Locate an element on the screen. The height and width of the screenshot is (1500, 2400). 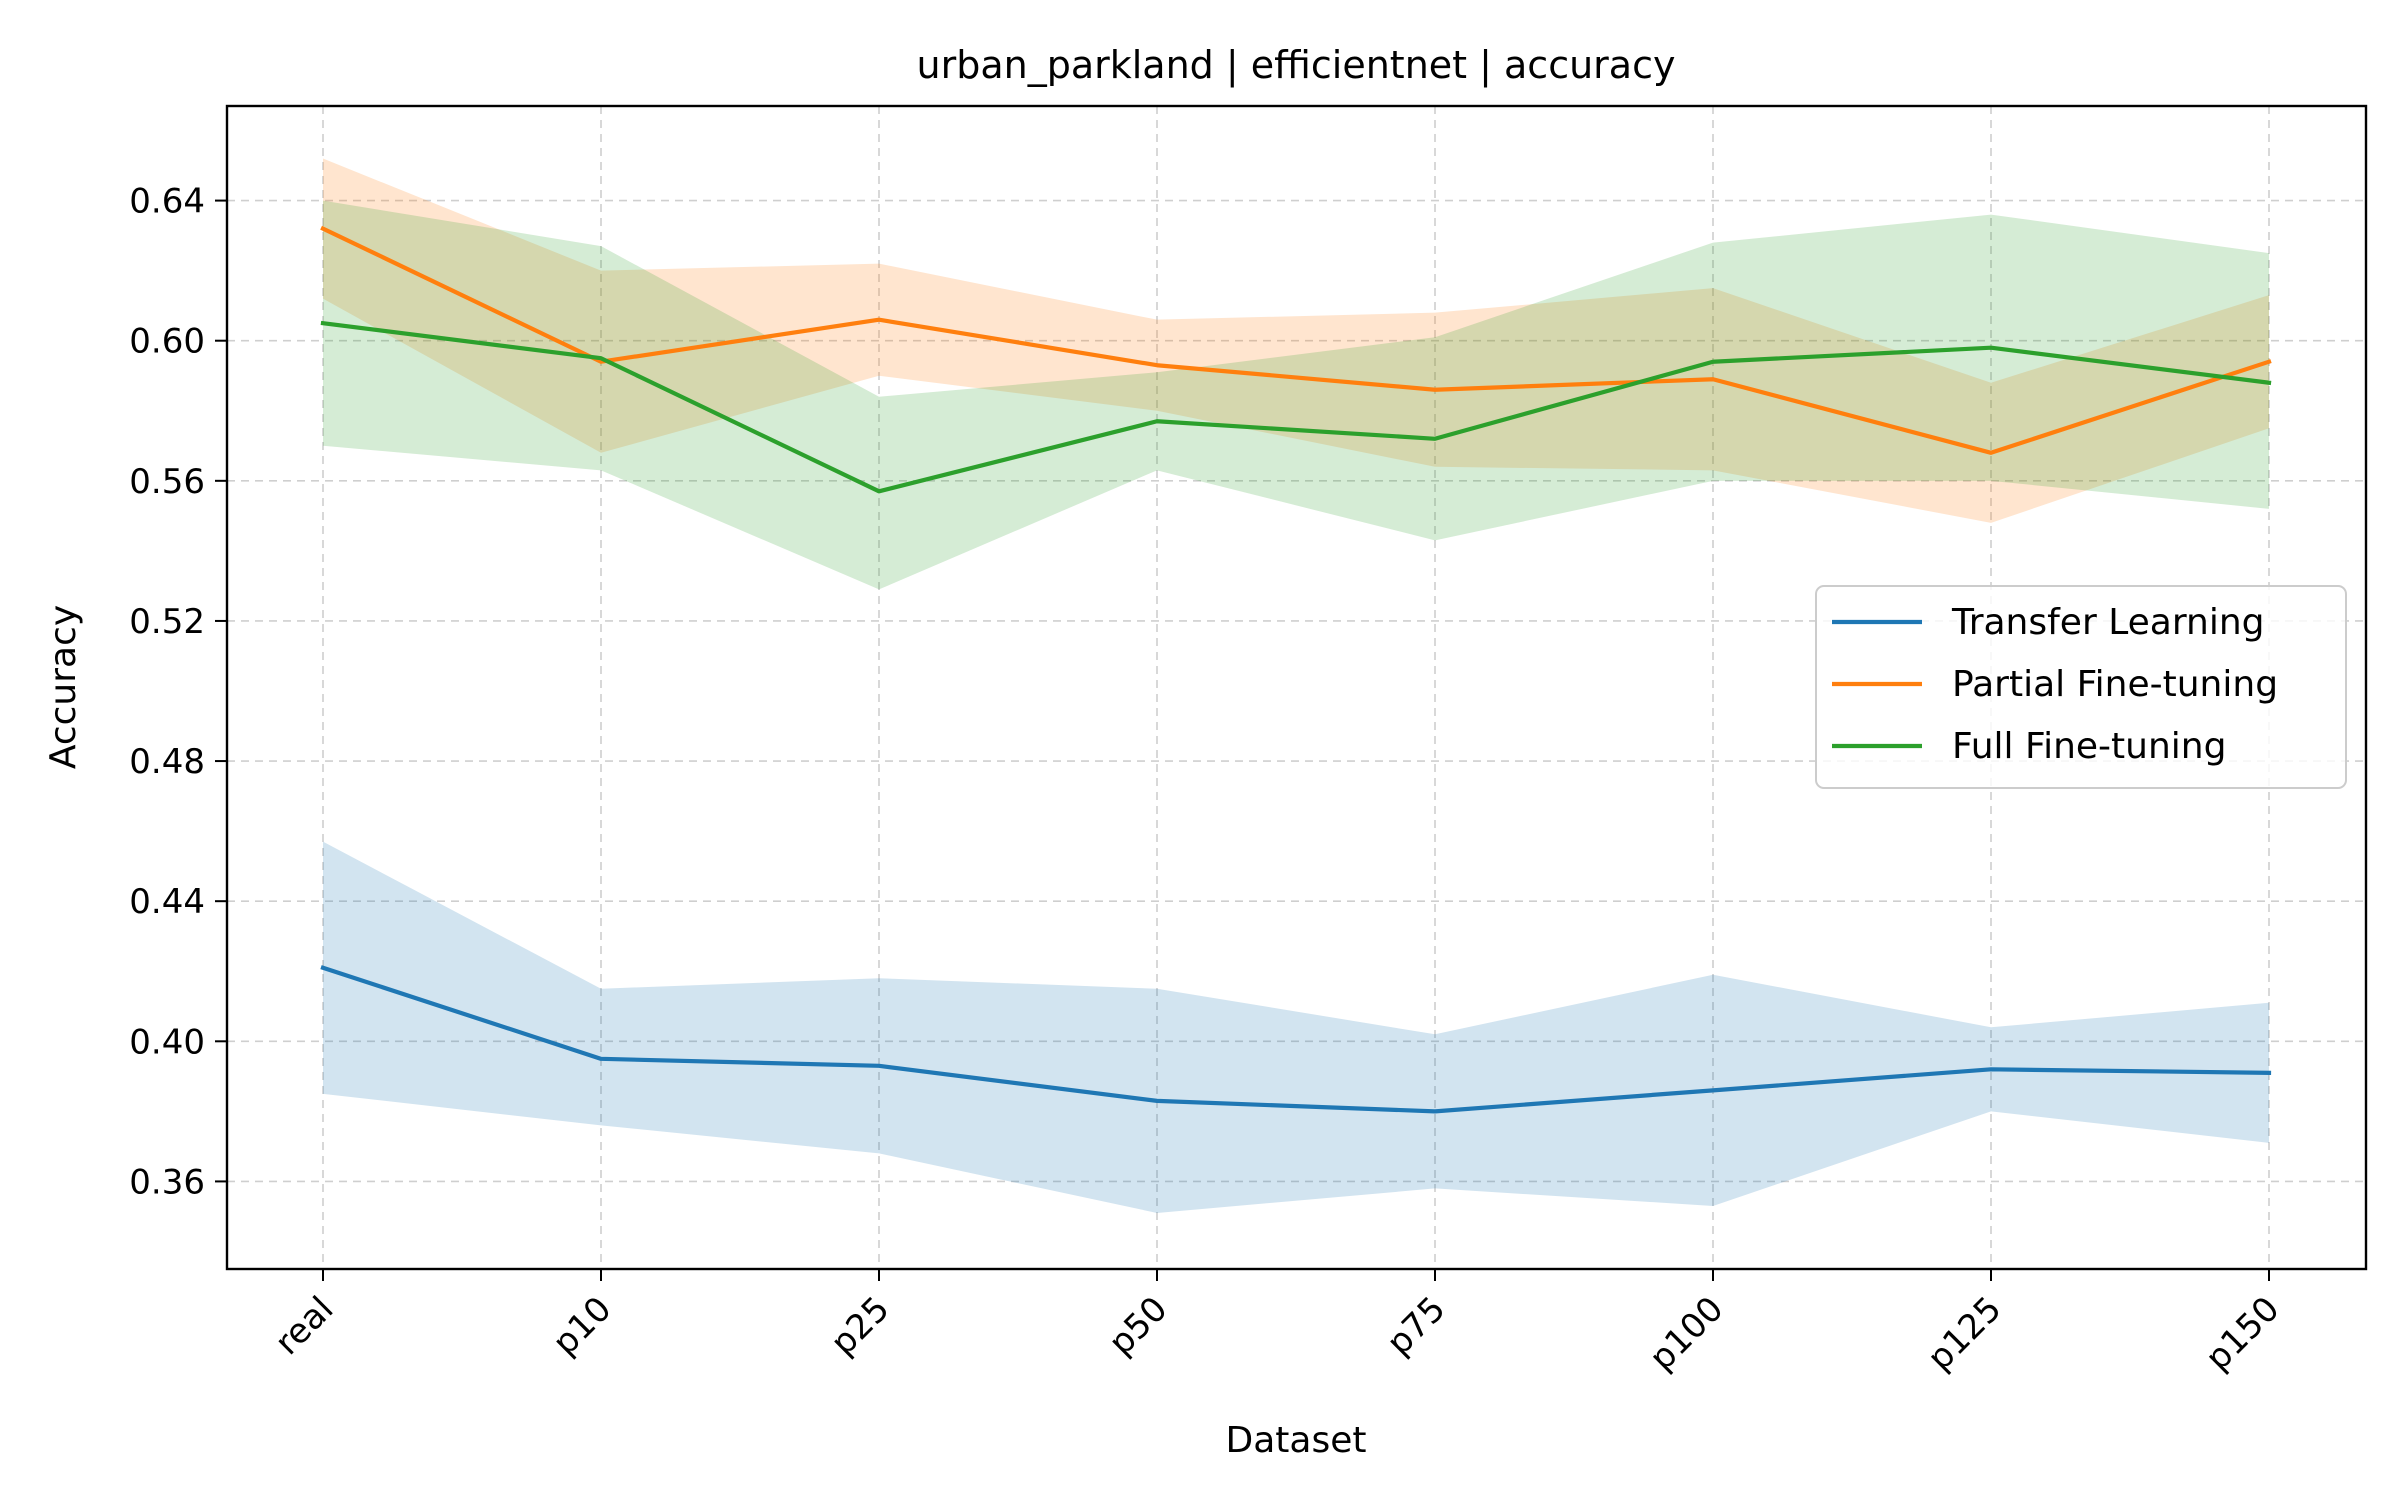
y-tick-label: 0.52 is located at coordinates (167, 622).